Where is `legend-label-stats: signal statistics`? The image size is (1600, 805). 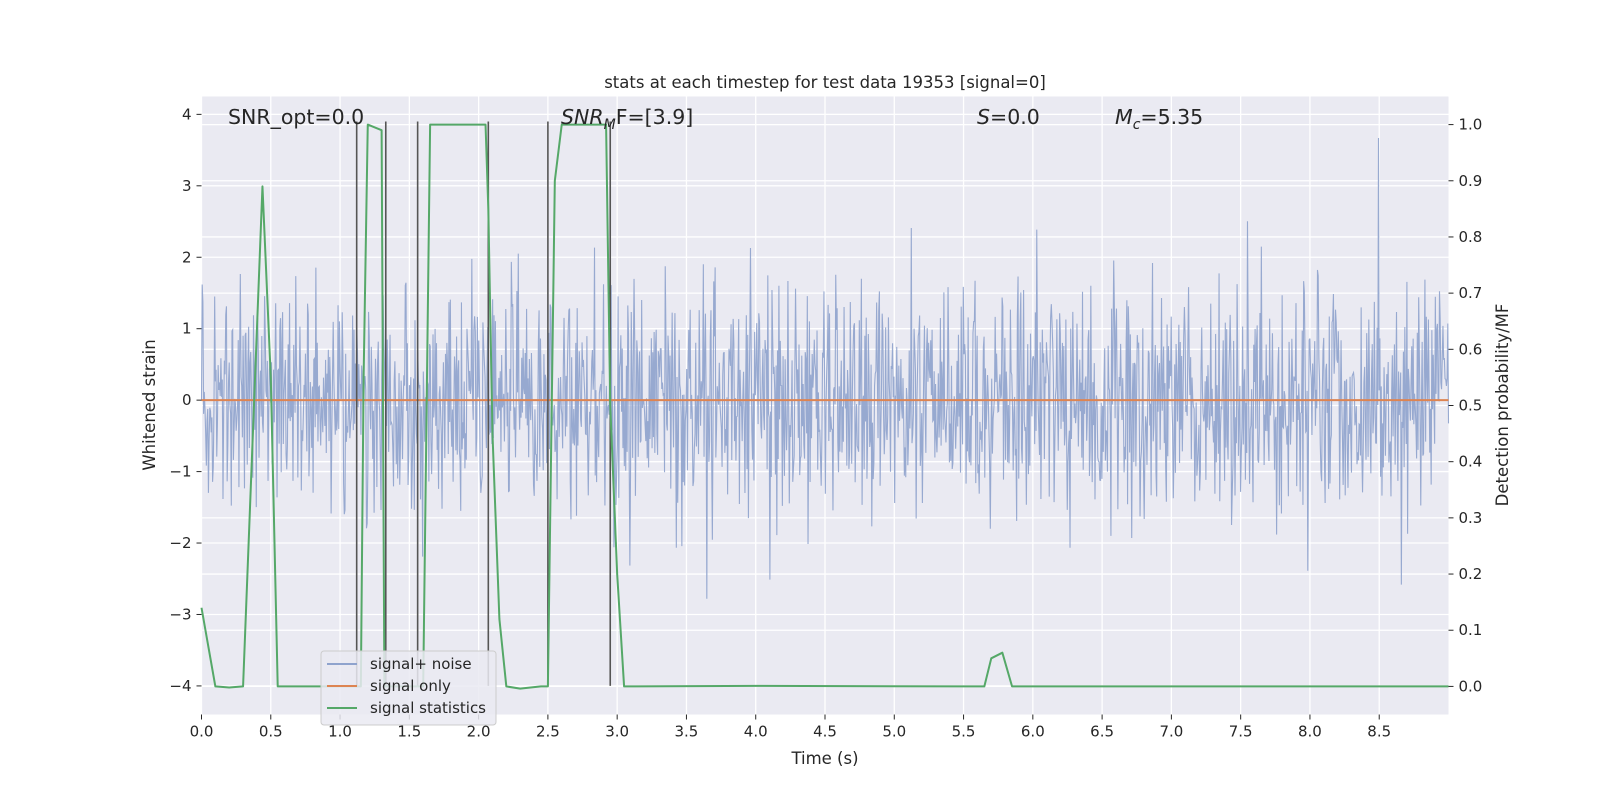 legend-label-stats: signal statistics is located at coordinates (428, 708).